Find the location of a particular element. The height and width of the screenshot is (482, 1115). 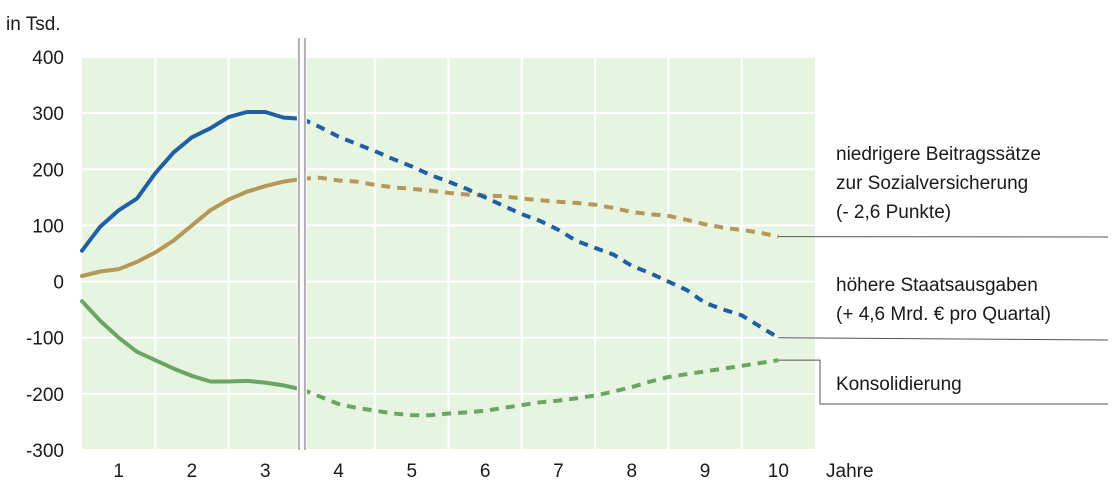

x-tick-label: 1 is located at coordinates (118, 471).